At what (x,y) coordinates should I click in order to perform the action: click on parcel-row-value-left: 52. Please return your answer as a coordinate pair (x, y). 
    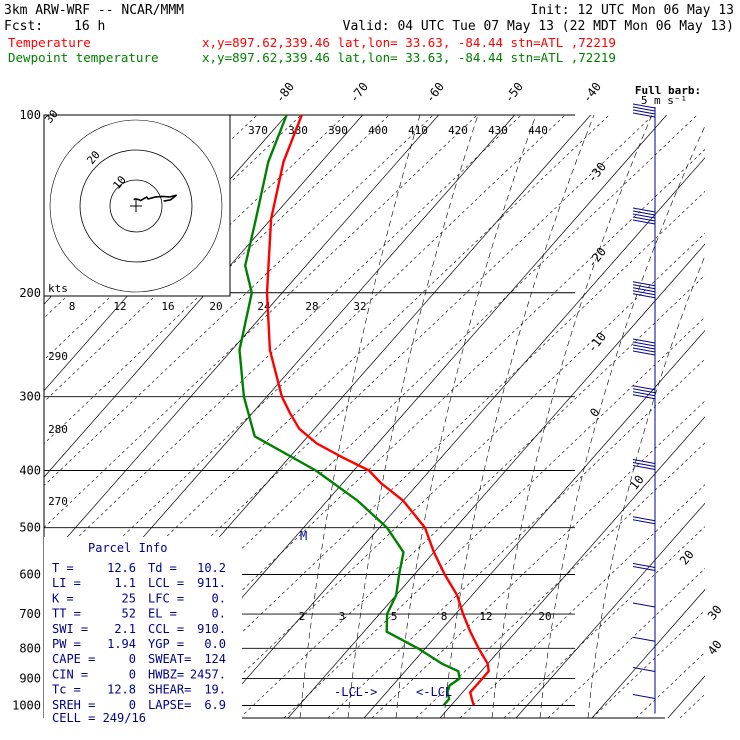
    Looking at the image, I should click on (129, 614).